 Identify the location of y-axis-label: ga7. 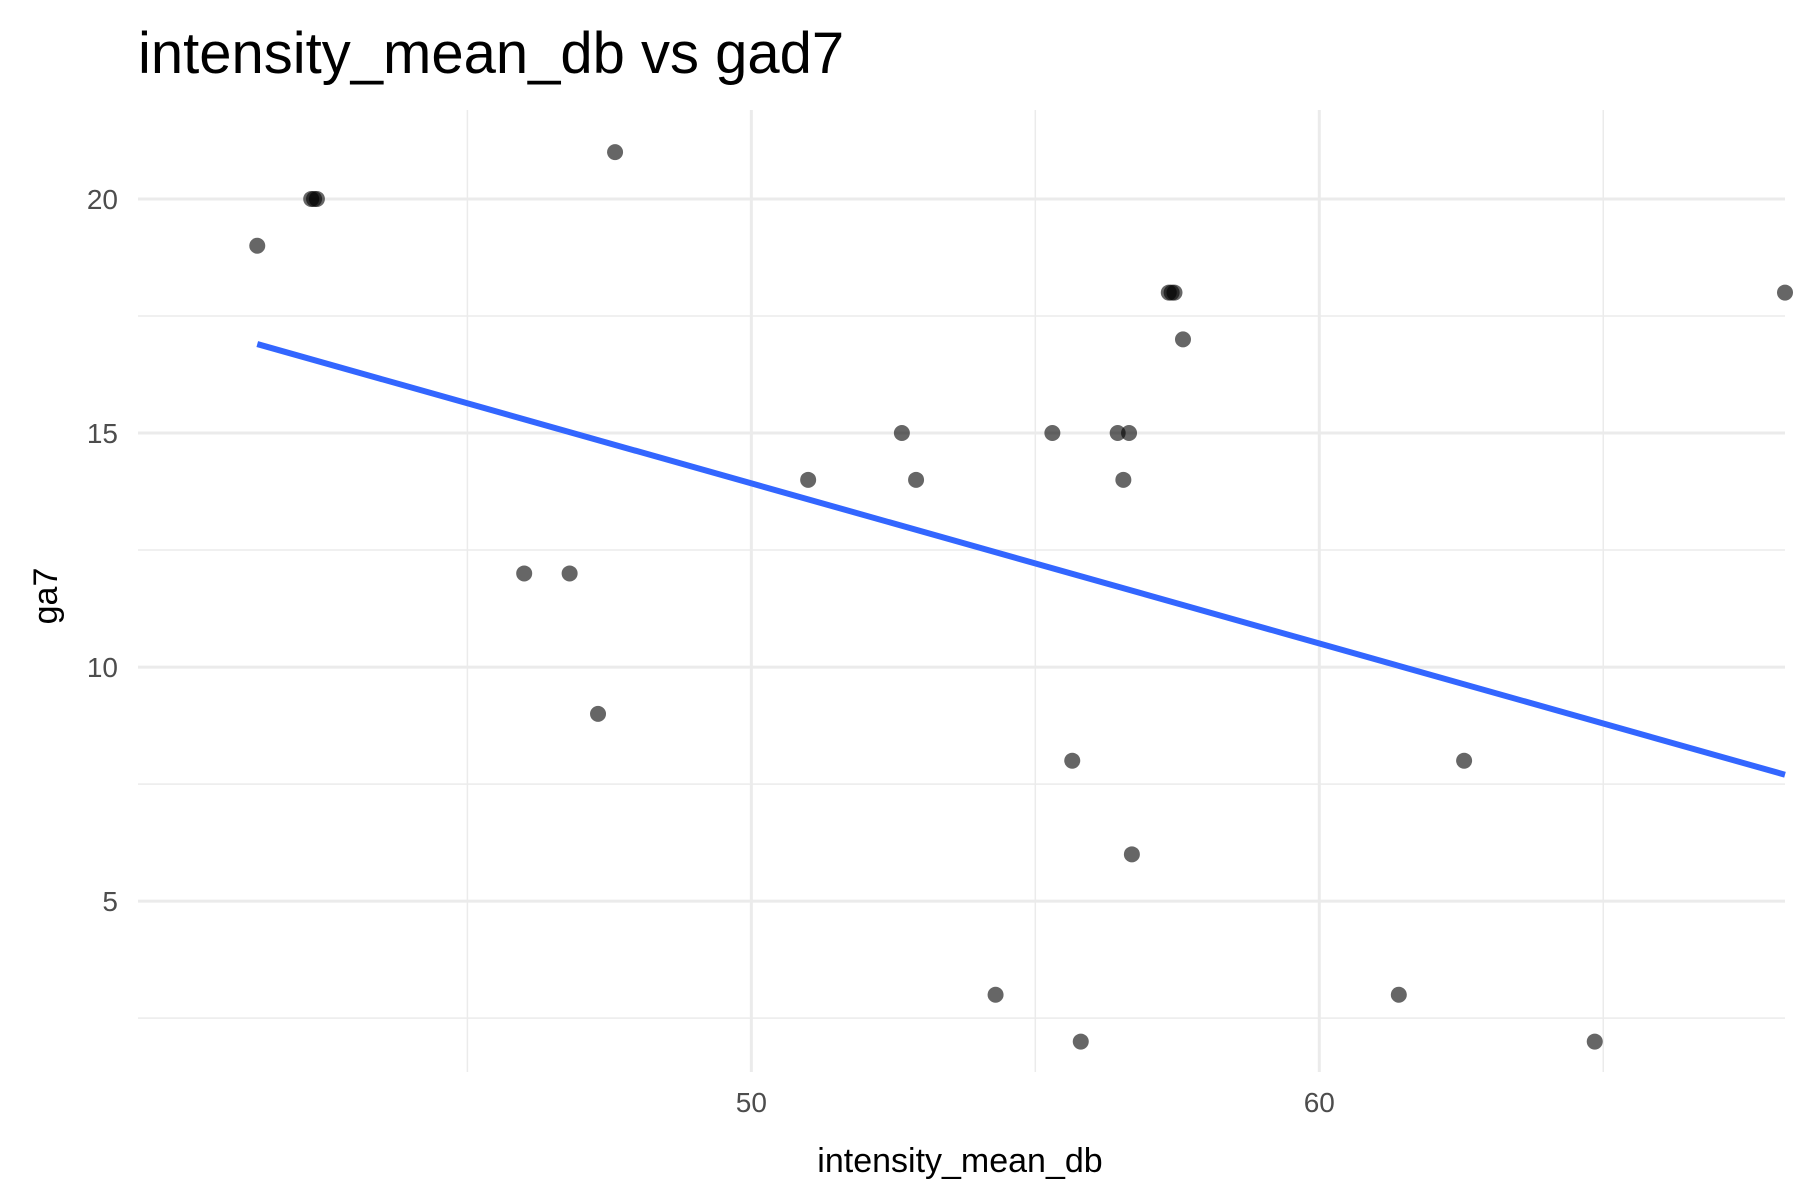
(46, 596).